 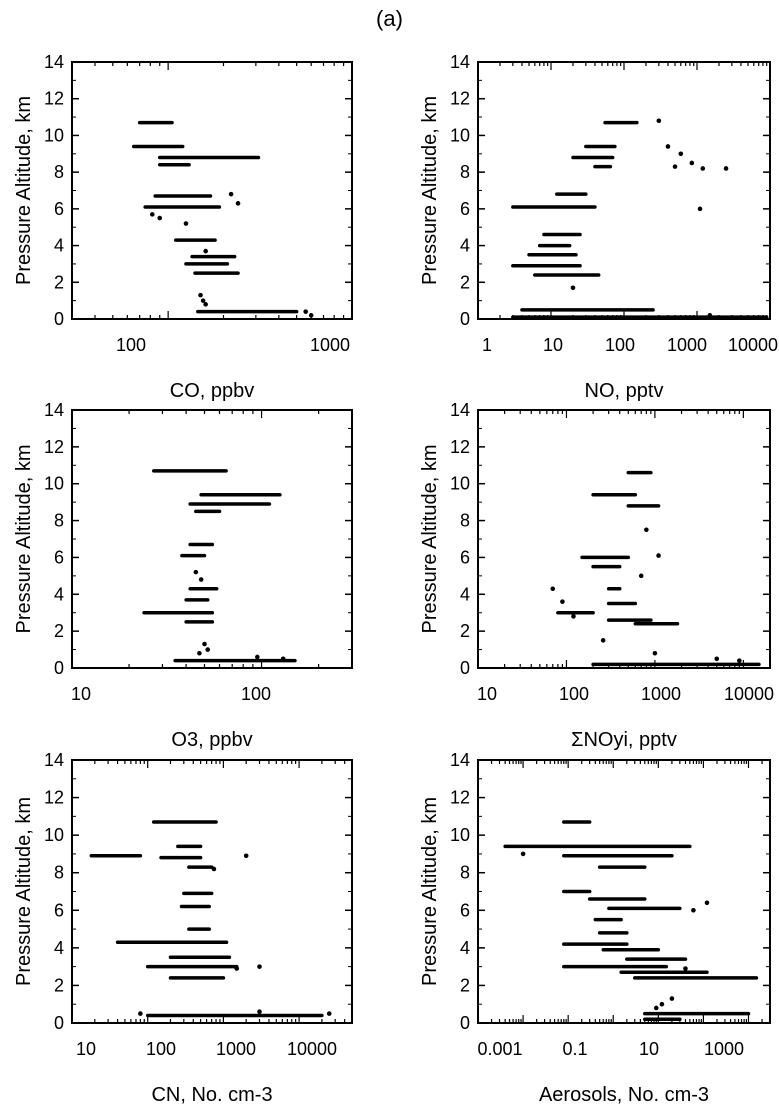 I want to click on x-tick-label: 0.1, so click(x=574, y=1049).